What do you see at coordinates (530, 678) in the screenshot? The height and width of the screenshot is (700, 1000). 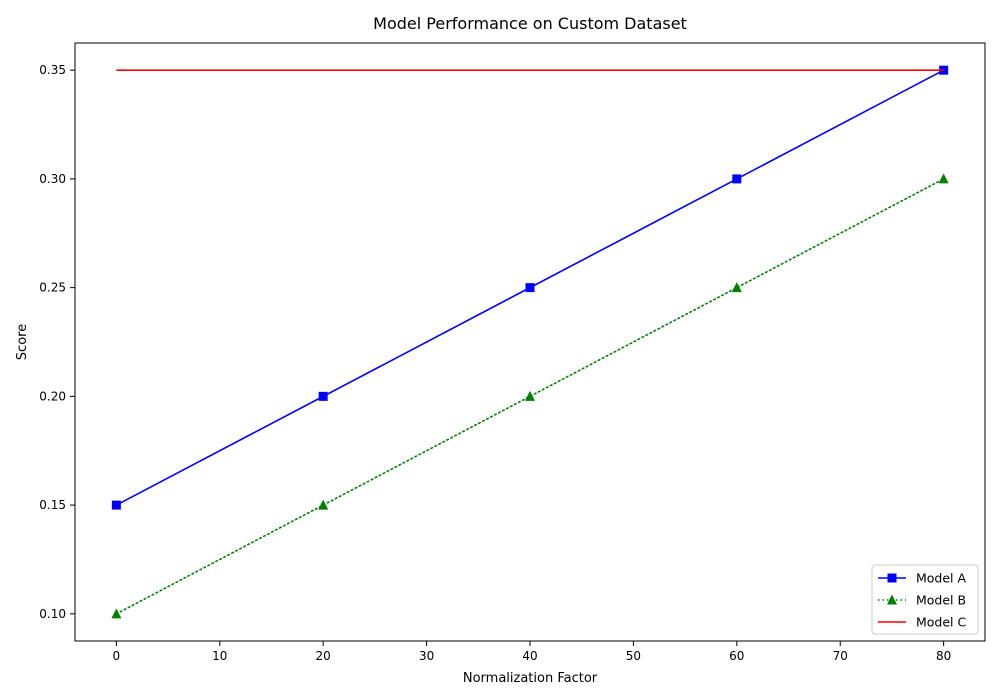 I see `x-axis-label: Normalization Factor` at bounding box center [530, 678].